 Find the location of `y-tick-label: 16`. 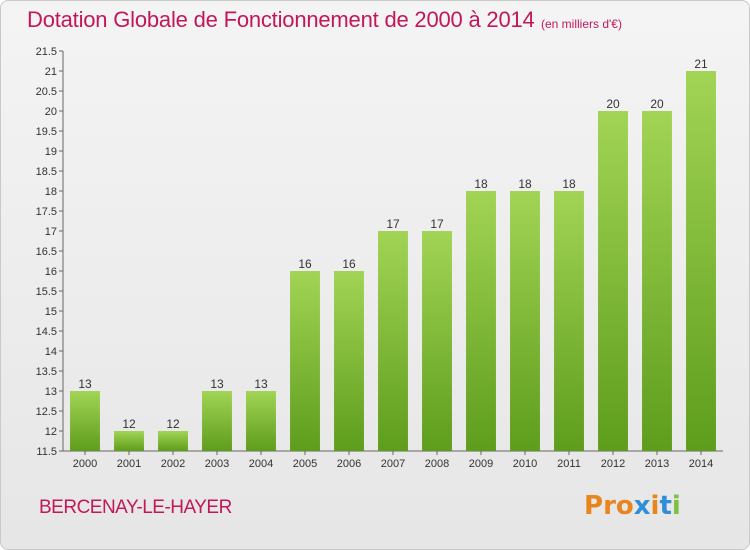

y-tick-label: 16 is located at coordinates (51, 272).